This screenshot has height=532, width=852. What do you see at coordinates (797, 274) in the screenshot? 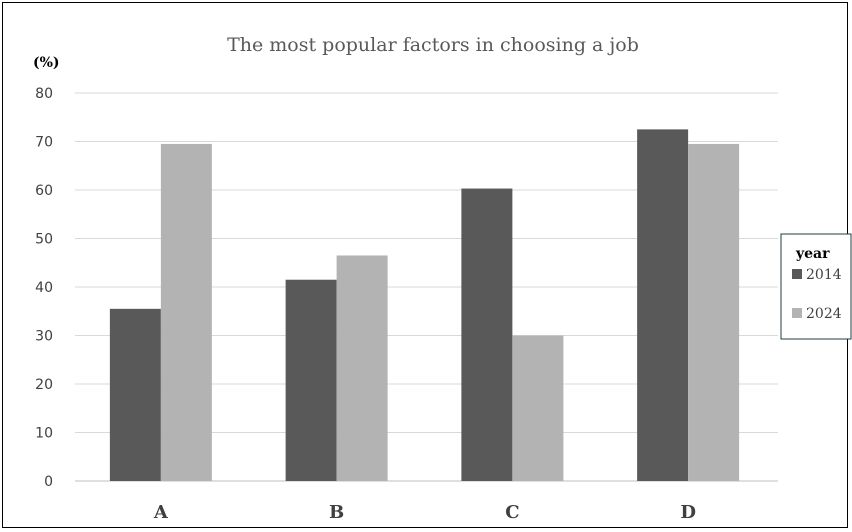
I see `legend-swatch-2014` at bounding box center [797, 274].